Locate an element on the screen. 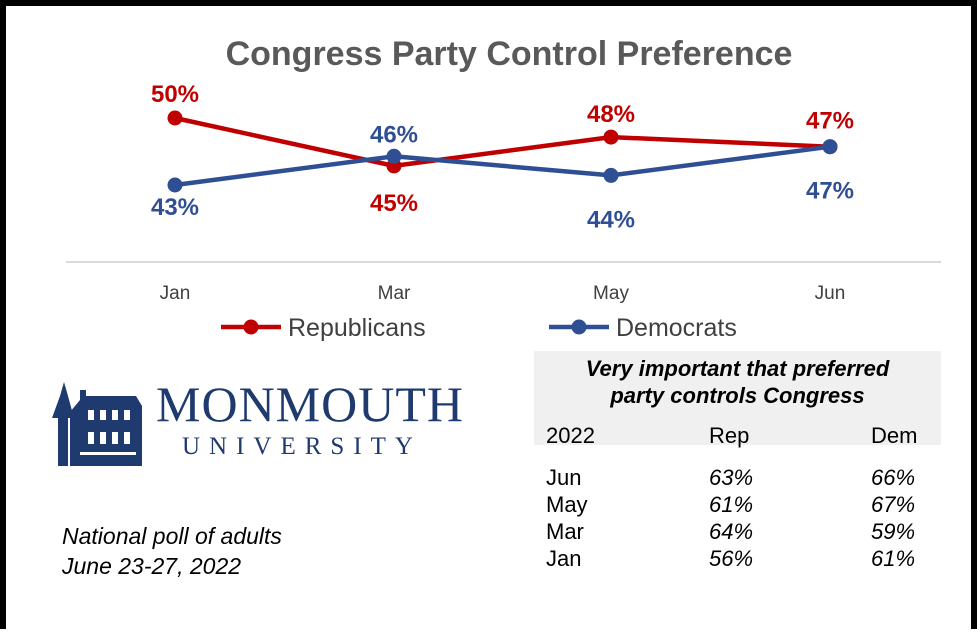 The height and width of the screenshot is (635, 977). table-row: Jan 56% 61% is located at coordinates (741, 559).